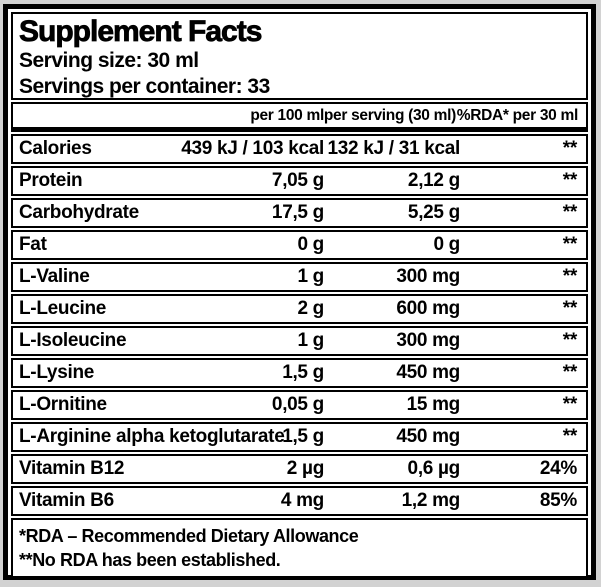 The image size is (601, 587). I want to click on rda-value: 24%, so click(558, 468).